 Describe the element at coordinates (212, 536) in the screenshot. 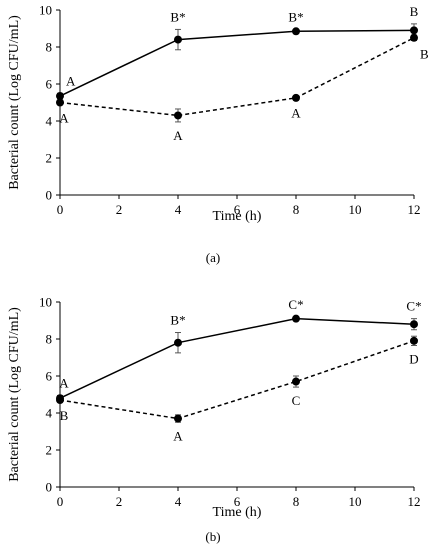

I see `panel-label: (b)` at that location.